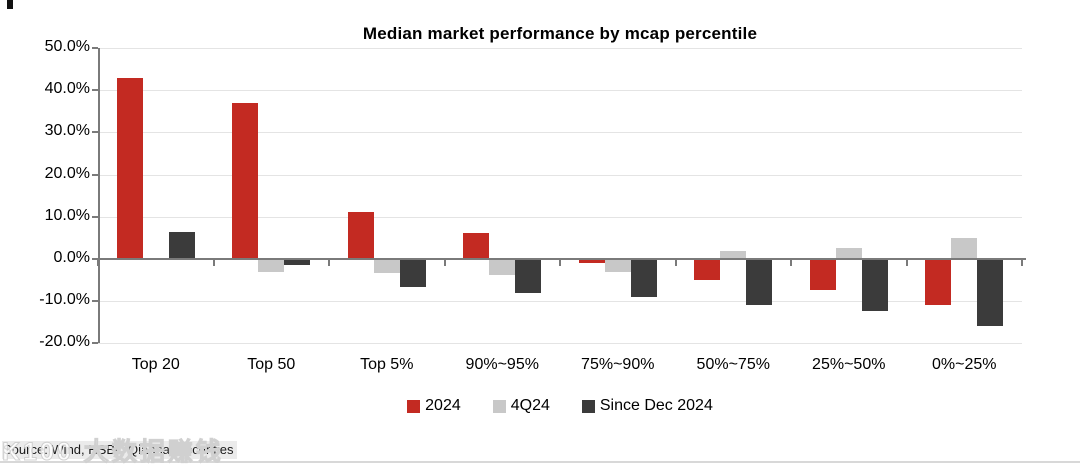  What do you see at coordinates (938, 282) in the screenshot?
I see `bar-2024-0%~25%` at bounding box center [938, 282].